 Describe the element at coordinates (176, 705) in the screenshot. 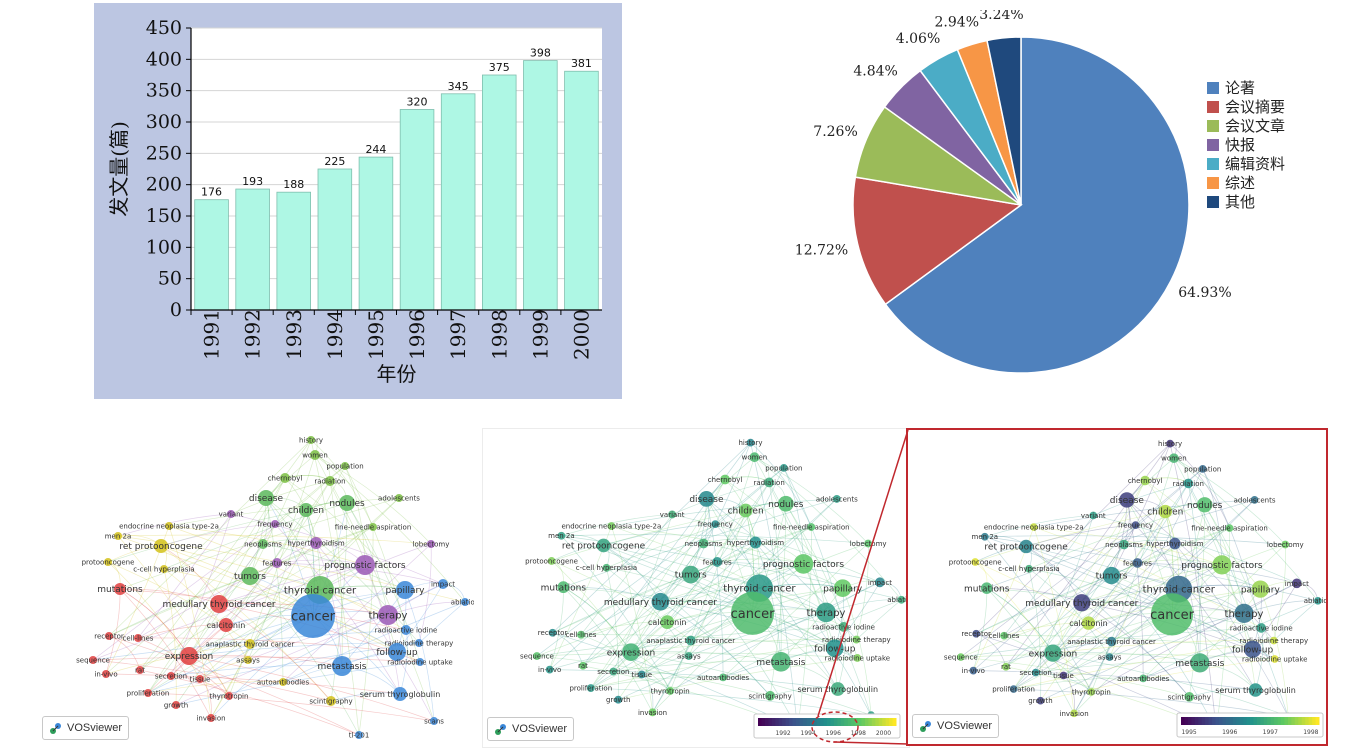

I see `network-term-label: growth` at that location.